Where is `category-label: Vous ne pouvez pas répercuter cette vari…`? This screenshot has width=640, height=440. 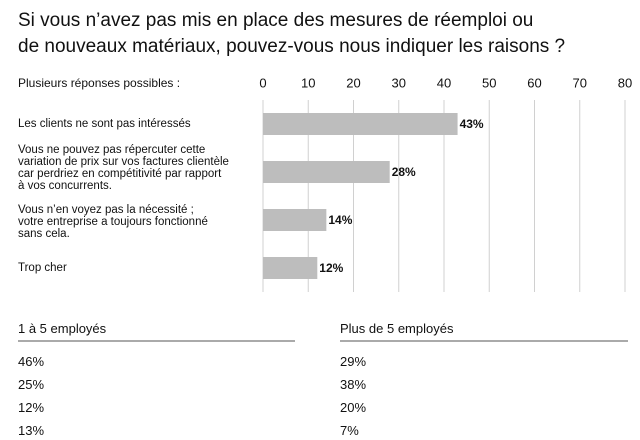
category-label: Vous ne pouvez pas répercuter cette vari… is located at coordinates (123, 168).